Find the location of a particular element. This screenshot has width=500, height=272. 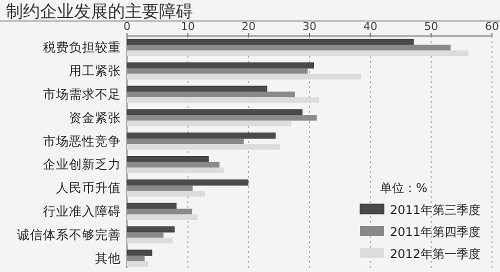

y-tick-label: 资金紧张 is located at coordinates (95, 117).